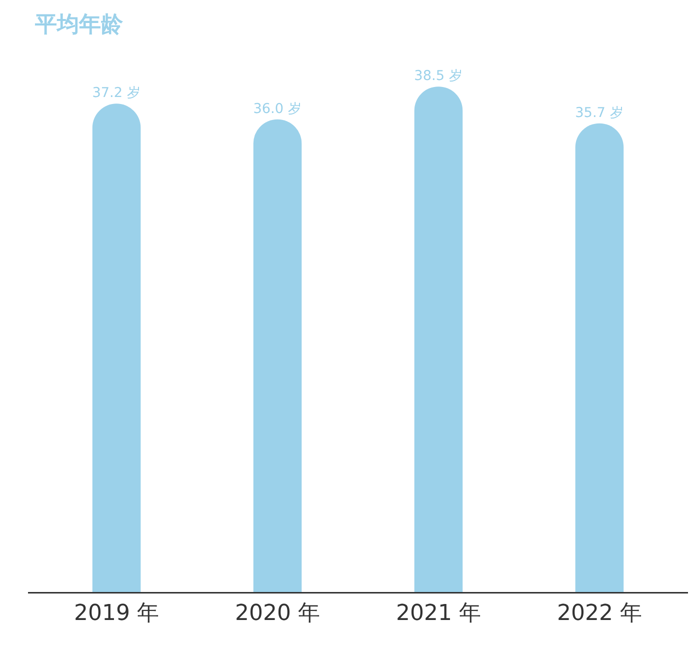 The width and height of the screenshot is (700, 652). Describe the element at coordinates (79, 25) in the screenshot. I see `chart-title: 平均年龄` at that location.